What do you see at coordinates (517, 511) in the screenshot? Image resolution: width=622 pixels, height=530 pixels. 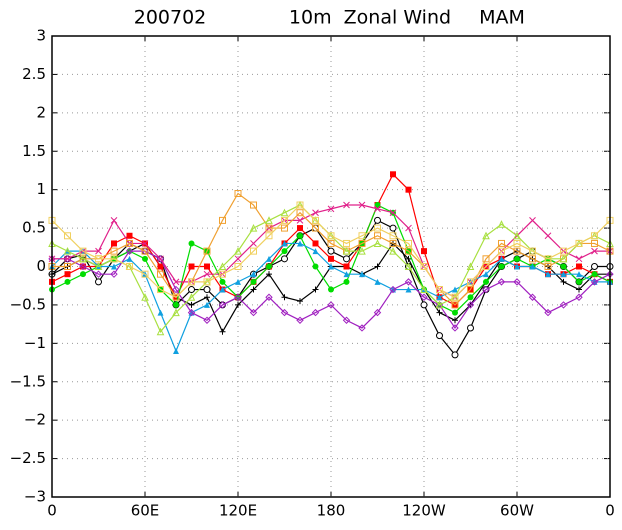 I see `x-tick-label: 60W` at bounding box center [517, 511].